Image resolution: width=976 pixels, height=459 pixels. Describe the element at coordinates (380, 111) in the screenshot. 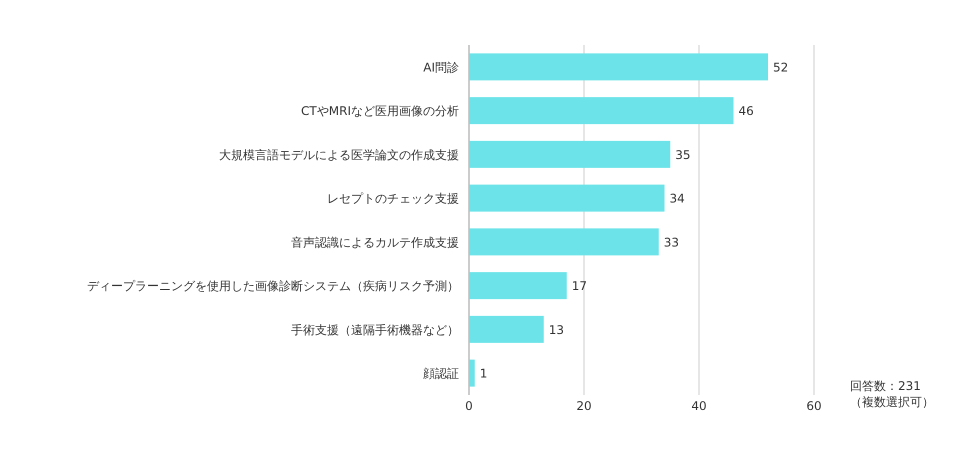

I see `y-tick-label: CTやMRIなど医用画像の分析` at that location.